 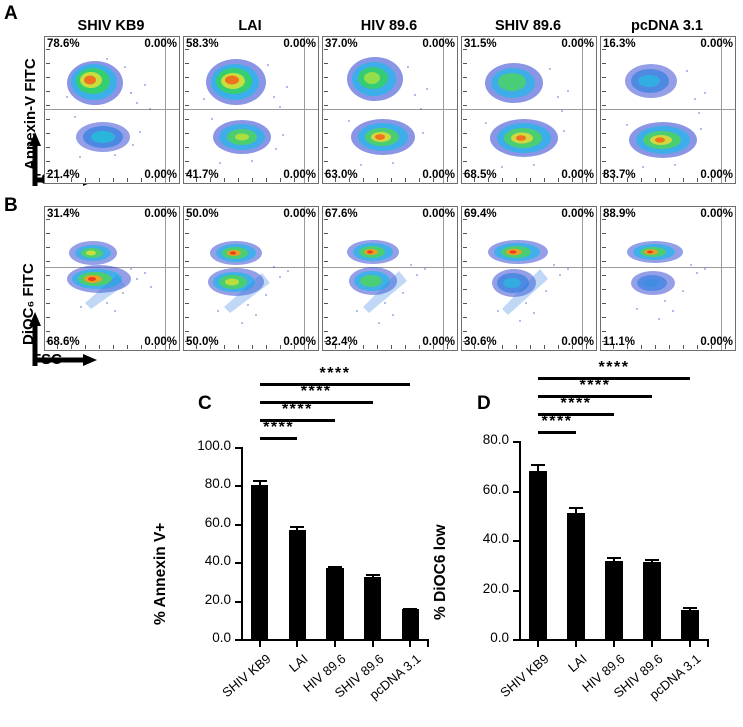 I want to click on significance-stars-1: ****, so click(x=576, y=403).